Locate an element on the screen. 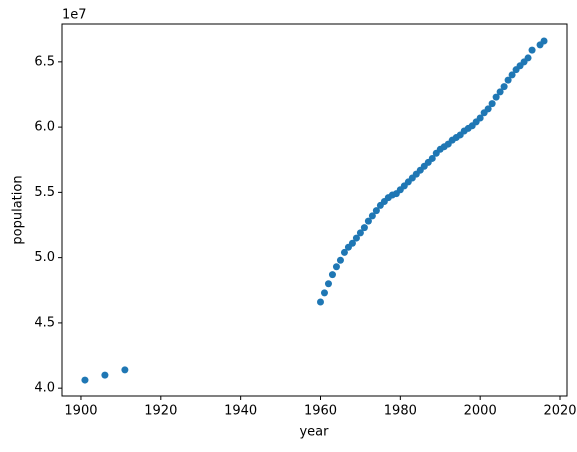  x-tick-label: 2000 is located at coordinates (480, 411).